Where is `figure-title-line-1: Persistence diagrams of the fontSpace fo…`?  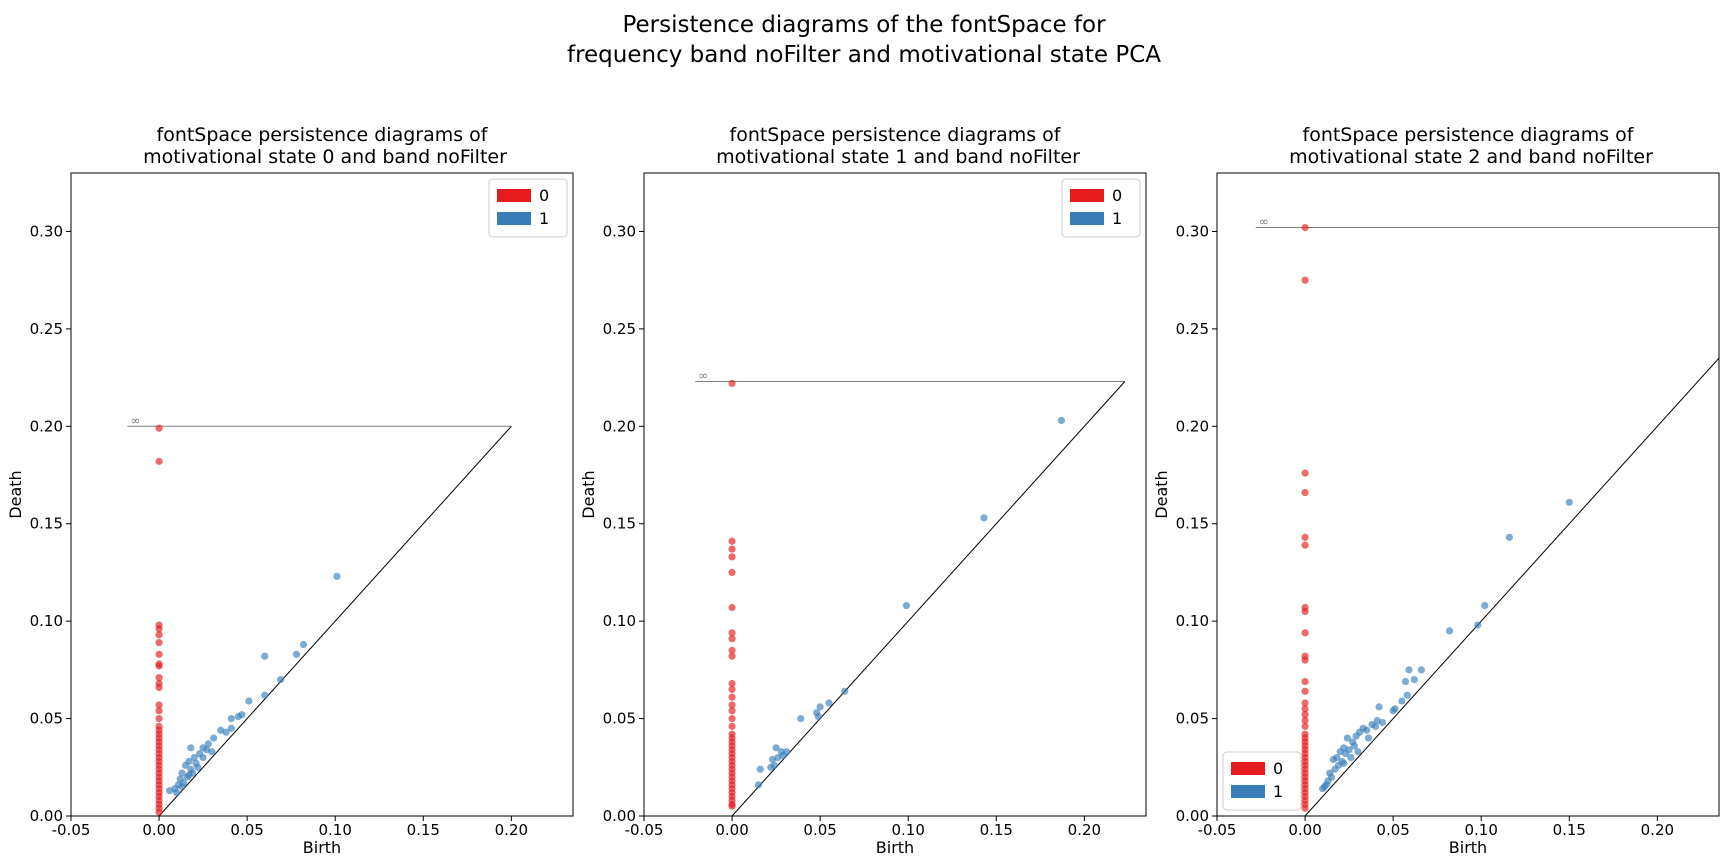
figure-title-line-1: Persistence diagrams of the fontSpace fo… is located at coordinates (864, 25).